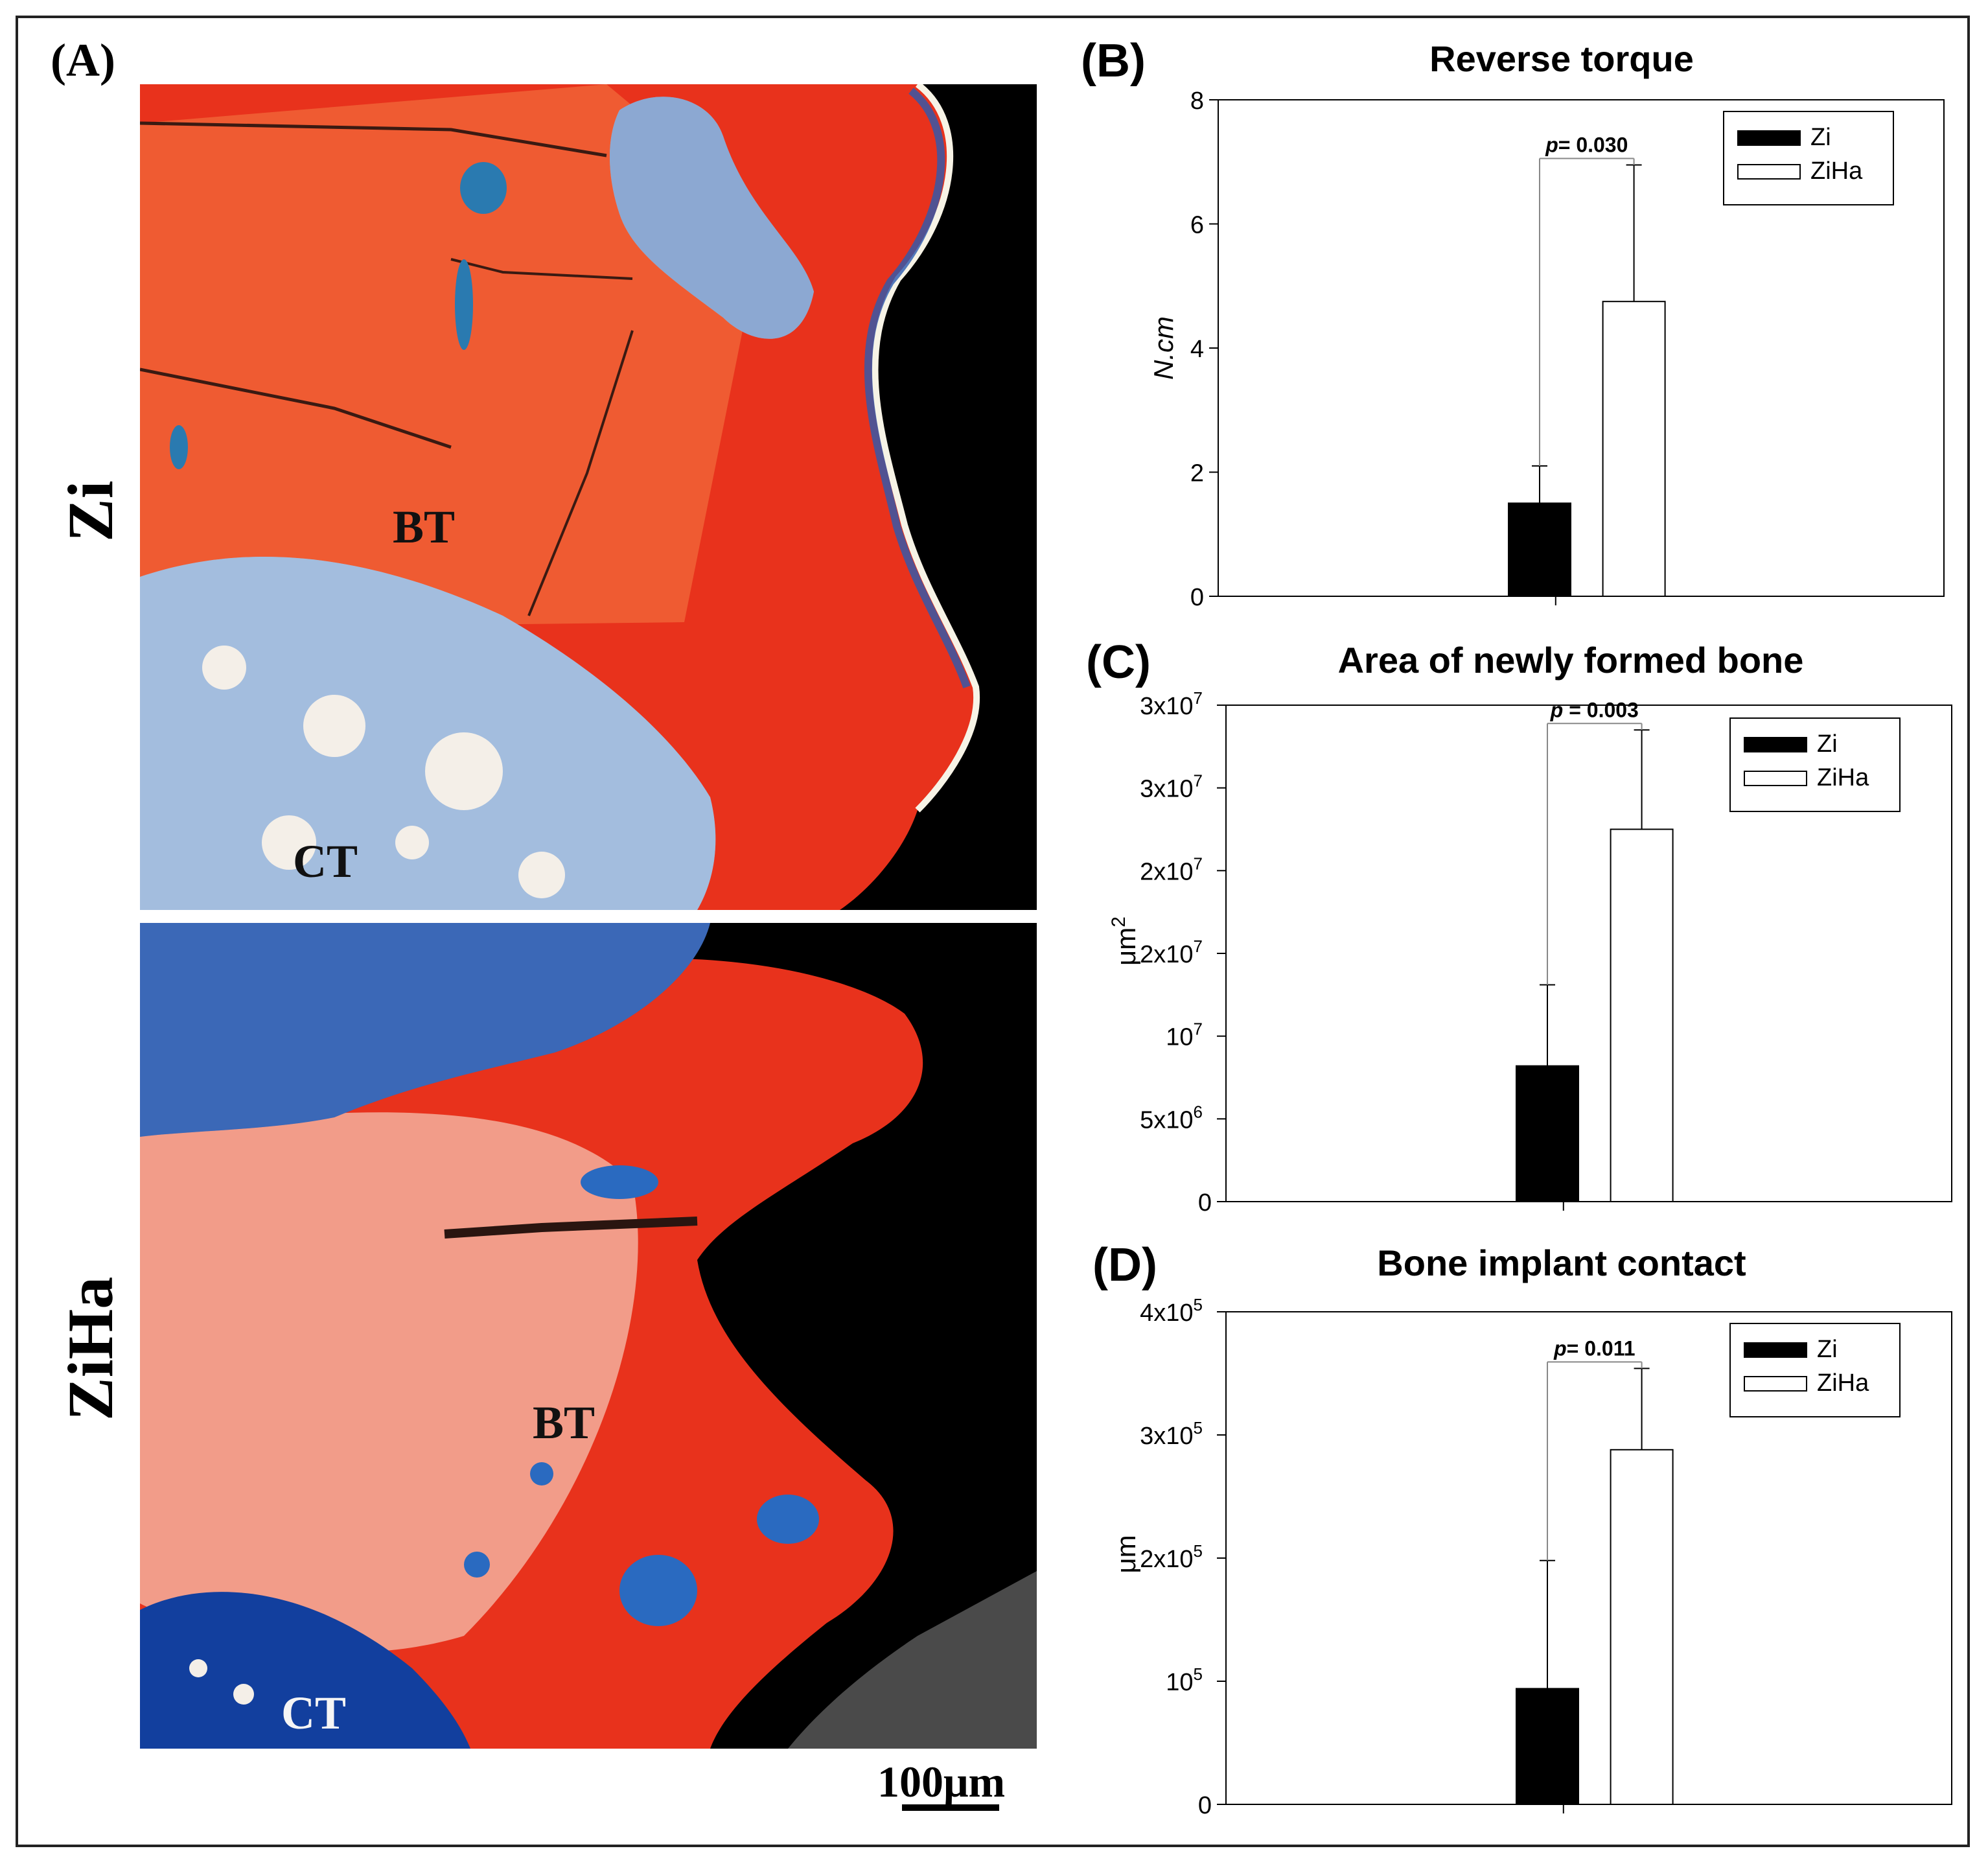 The image size is (1988, 1864). What do you see at coordinates (1561, 58) in the screenshot?
I see `chart-title: Reverse torque` at bounding box center [1561, 58].